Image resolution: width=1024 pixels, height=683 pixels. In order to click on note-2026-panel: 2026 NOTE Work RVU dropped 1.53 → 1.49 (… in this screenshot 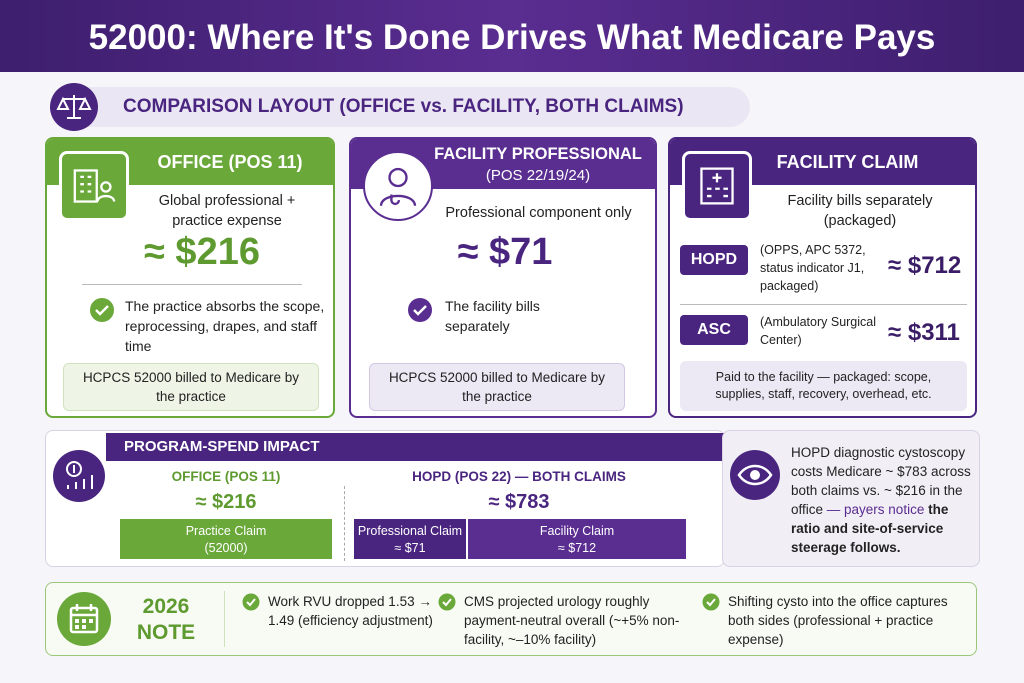, I will do `click(511, 619)`.